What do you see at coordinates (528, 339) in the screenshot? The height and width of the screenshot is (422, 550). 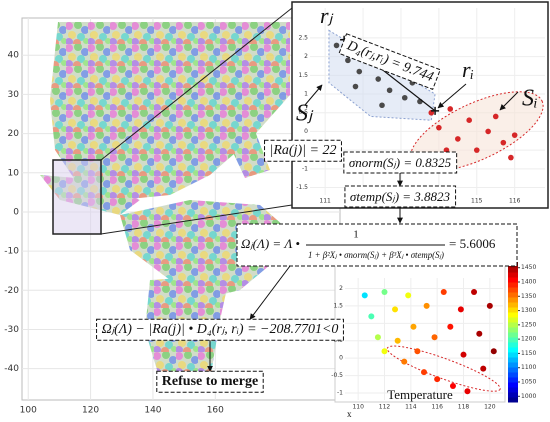 I see `colorbar-tick-label: 1200` at bounding box center [528, 339].